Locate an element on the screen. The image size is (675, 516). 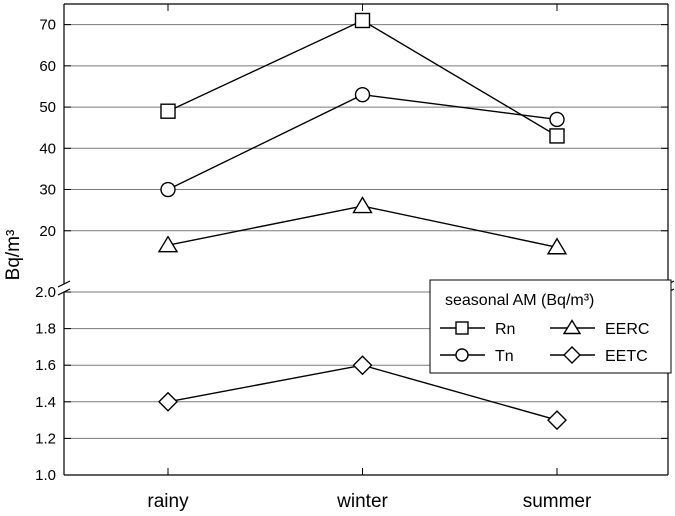
data-point-EETC-rainy is located at coordinates (168, 401).